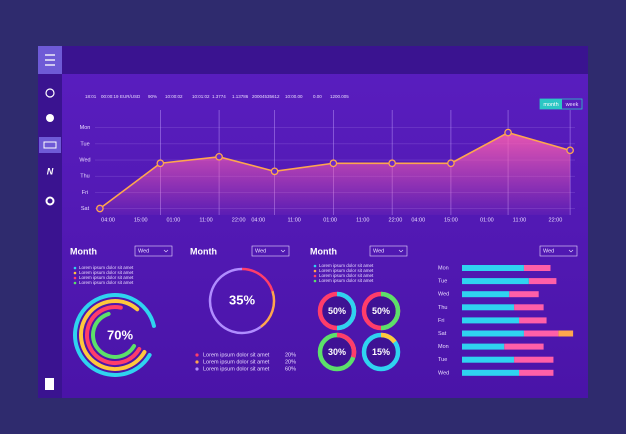  Describe the element at coordinates (50, 93) in the screenshot. I see `user-icon` at that location.